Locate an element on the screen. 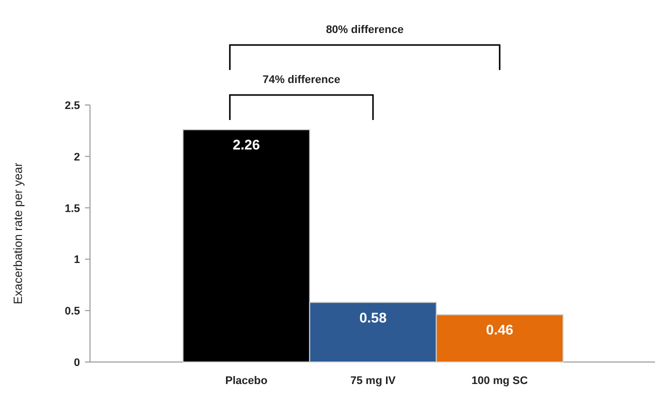 This screenshot has width=661, height=418. x-tick-label: Placebo is located at coordinates (246, 381).